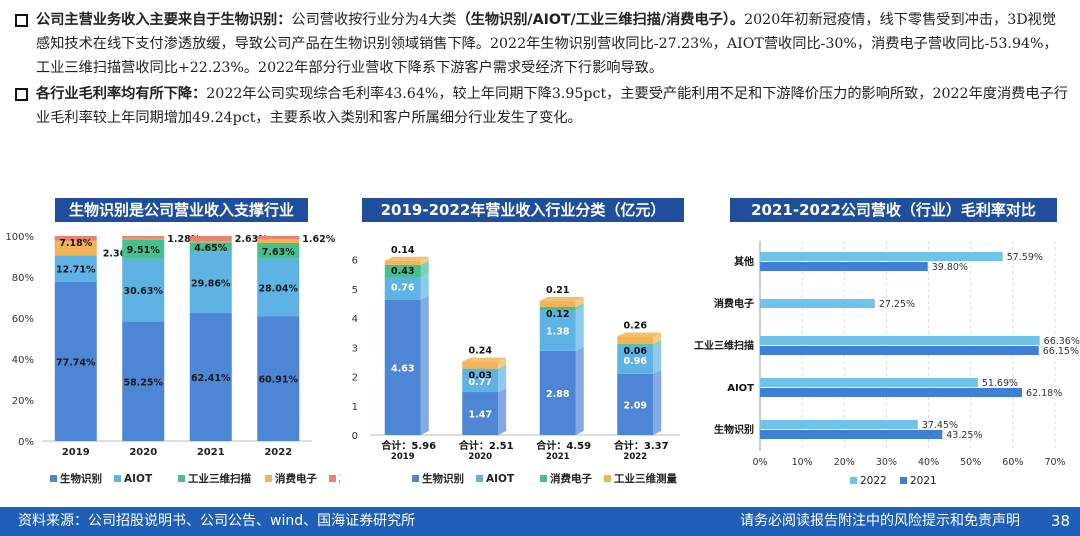  Describe the element at coordinates (21, 20) in the screenshot. I see `checkbox-square-icon` at that location.